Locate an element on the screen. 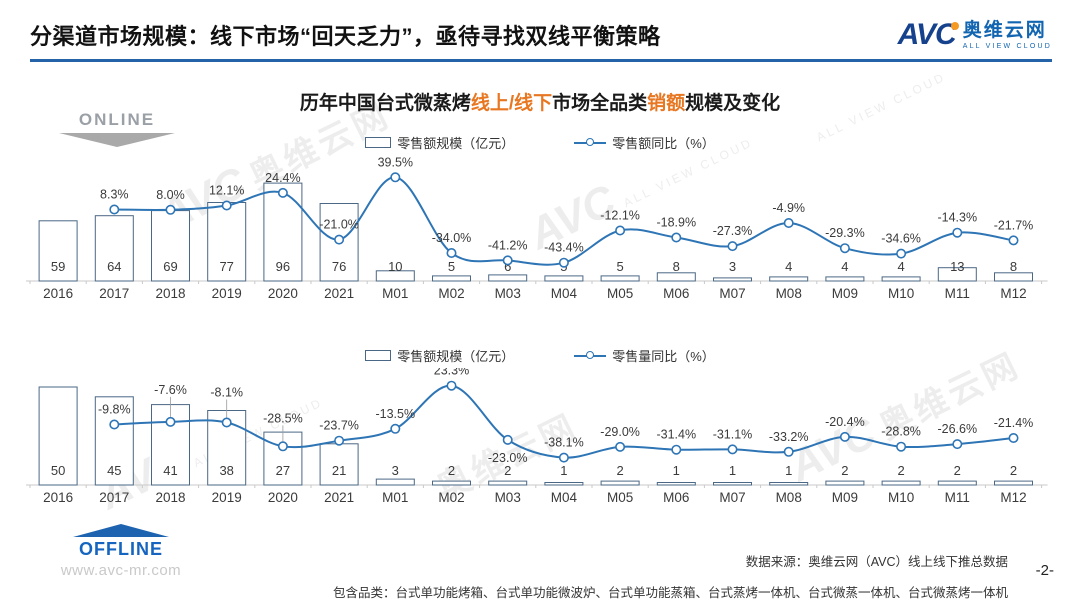  pct-label: -38.1% is located at coordinates (564, 443).